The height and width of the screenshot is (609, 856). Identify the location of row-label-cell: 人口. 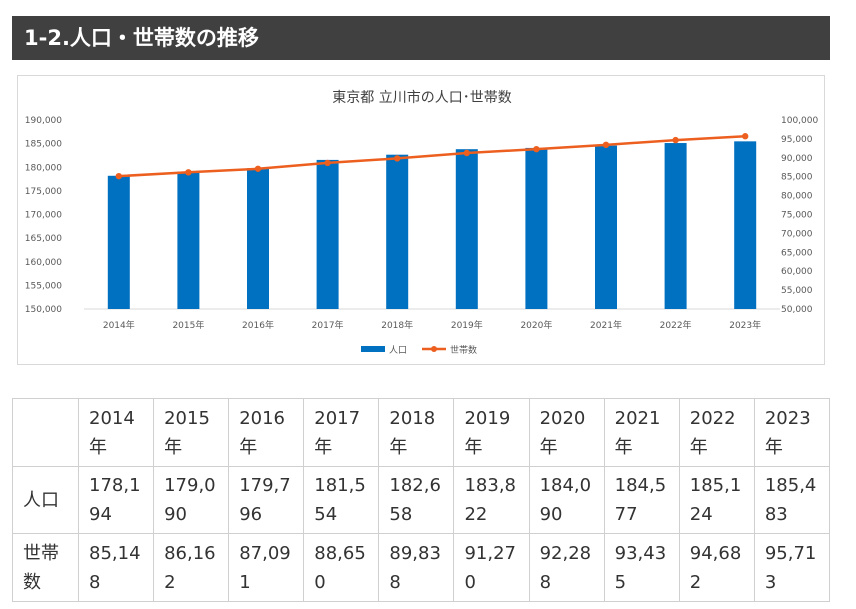
(45, 500).